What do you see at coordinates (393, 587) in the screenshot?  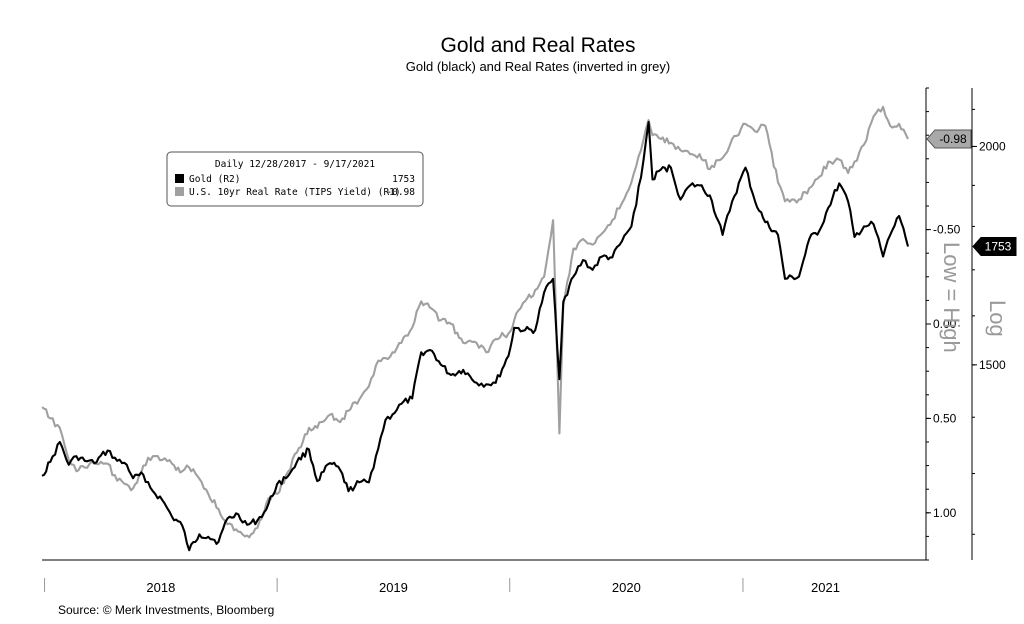 I see `year-label: 2019` at bounding box center [393, 587].